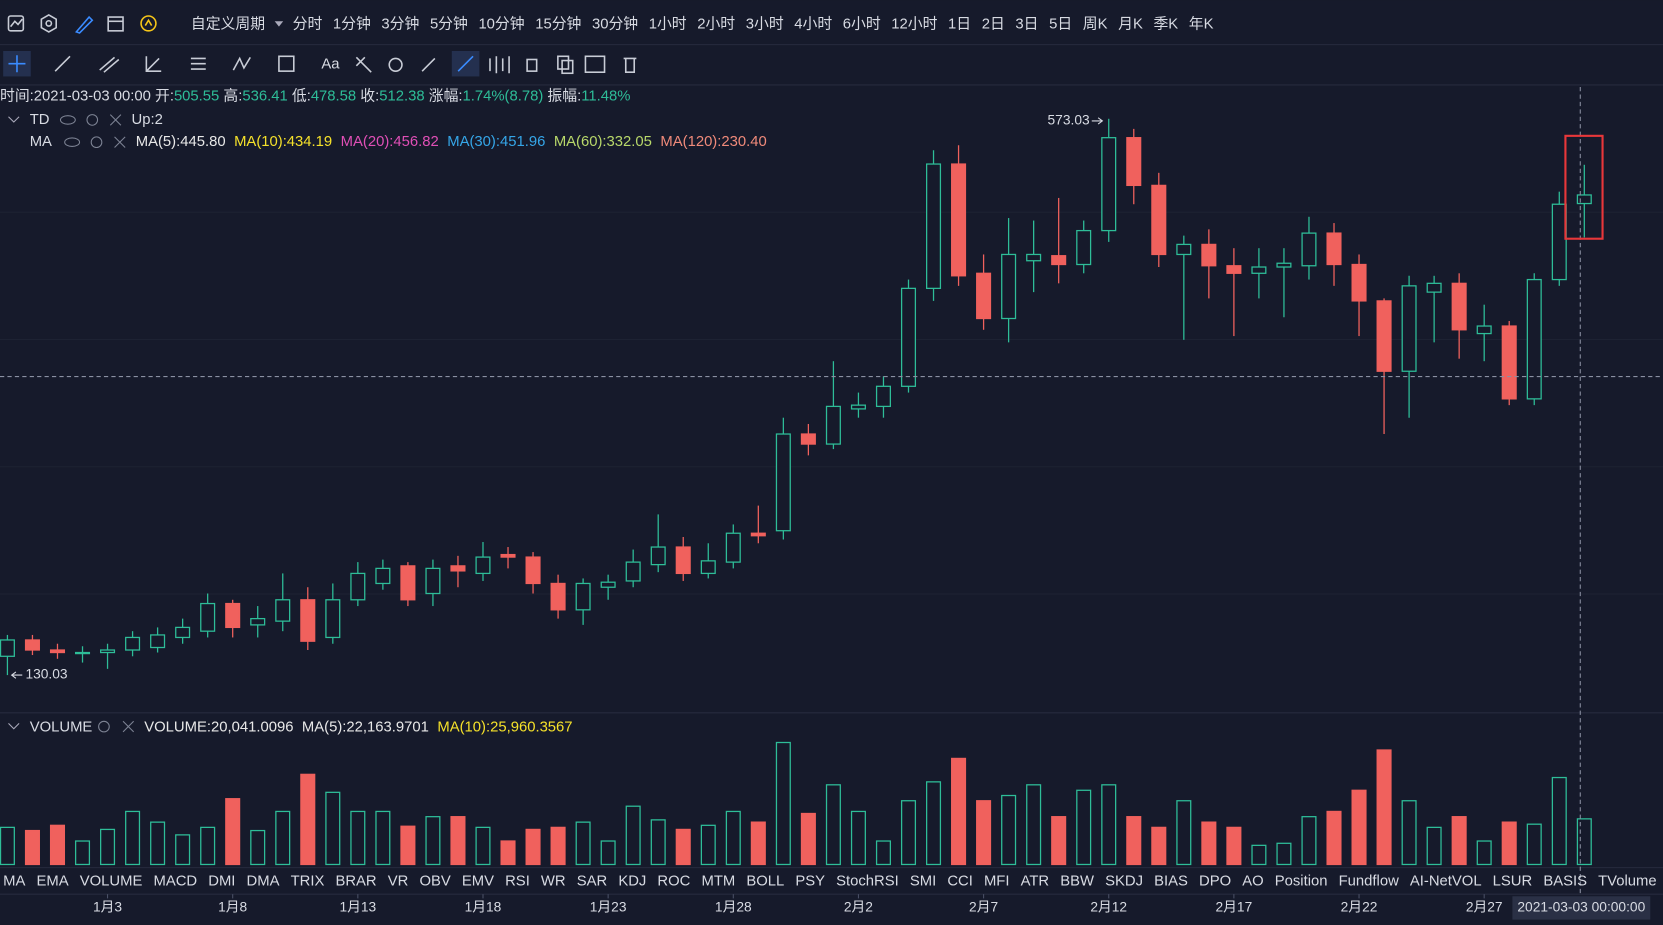 This screenshot has height=925, width=1663. I want to click on period: 2小时, so click(716, 23).